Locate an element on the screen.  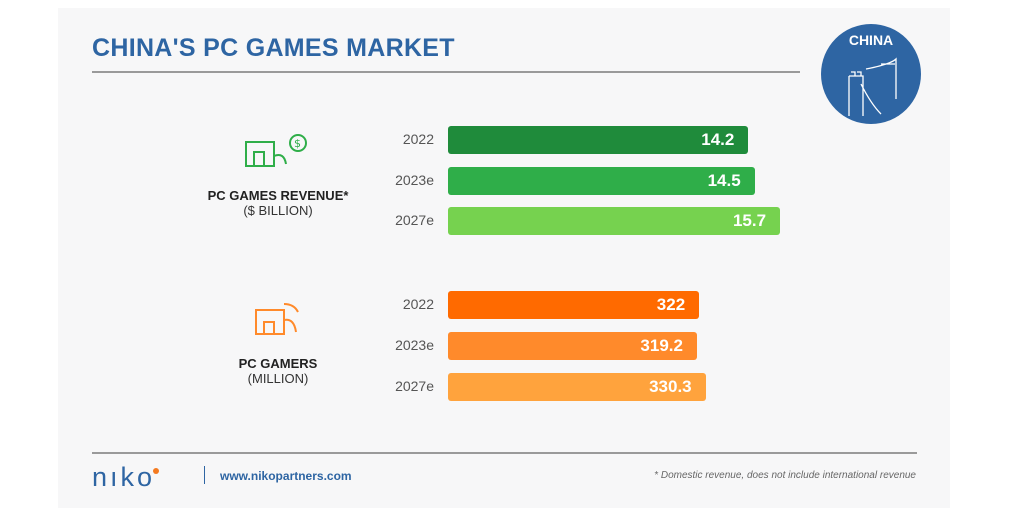
gamers-group-label: PC GAMERS (MILLION) is located at coordinates (278, 371).